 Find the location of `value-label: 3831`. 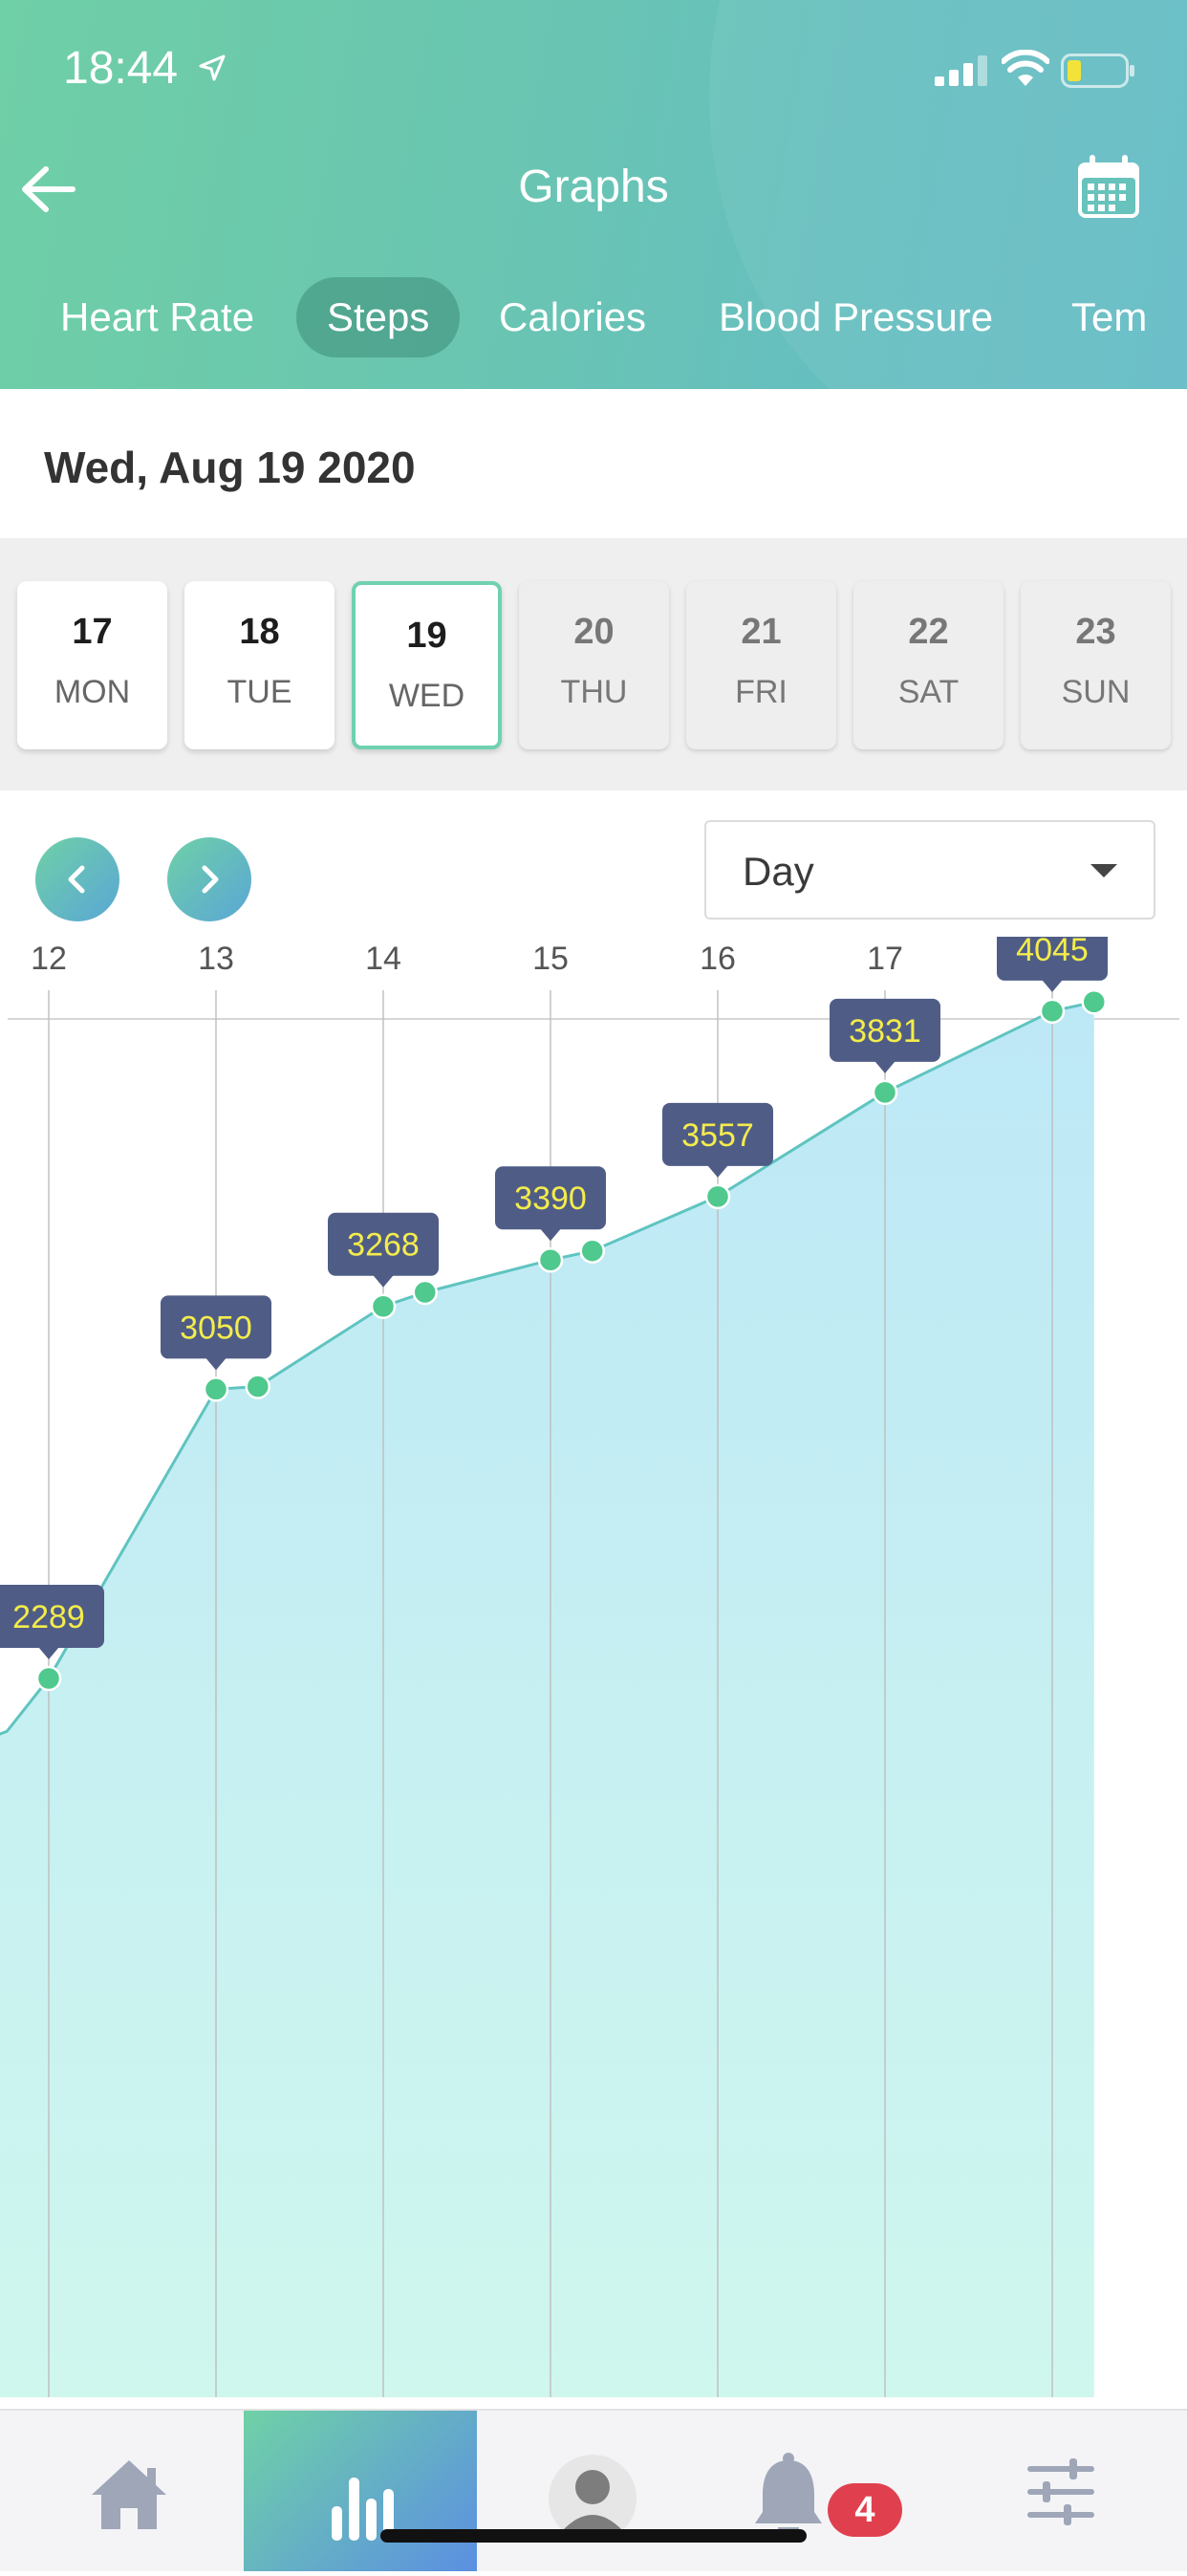

value-label: 3831 is located at coordinates (885, 1031).